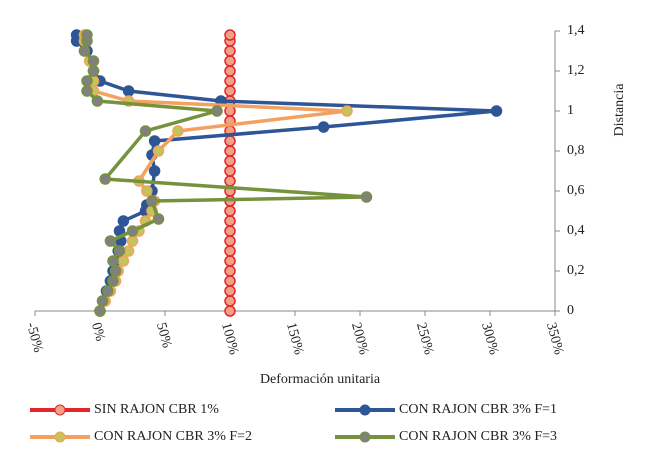  I want to click on legend-label: CON RAJON CBR 3% F=2, so click(173, 436).